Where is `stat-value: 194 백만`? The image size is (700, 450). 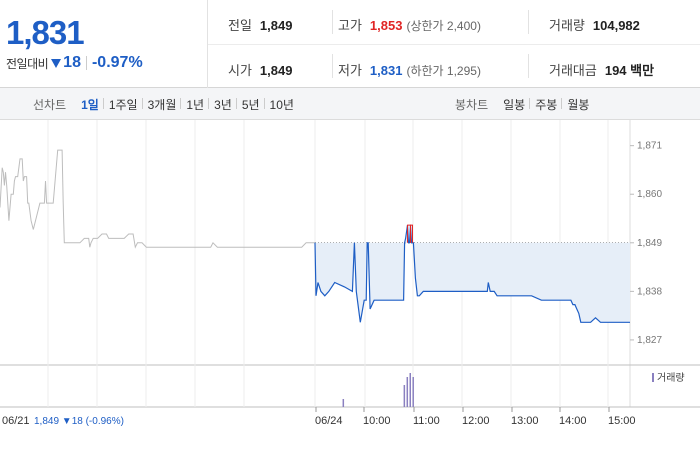 stat-value: 194 백만 is located at coordinates (629, 70).